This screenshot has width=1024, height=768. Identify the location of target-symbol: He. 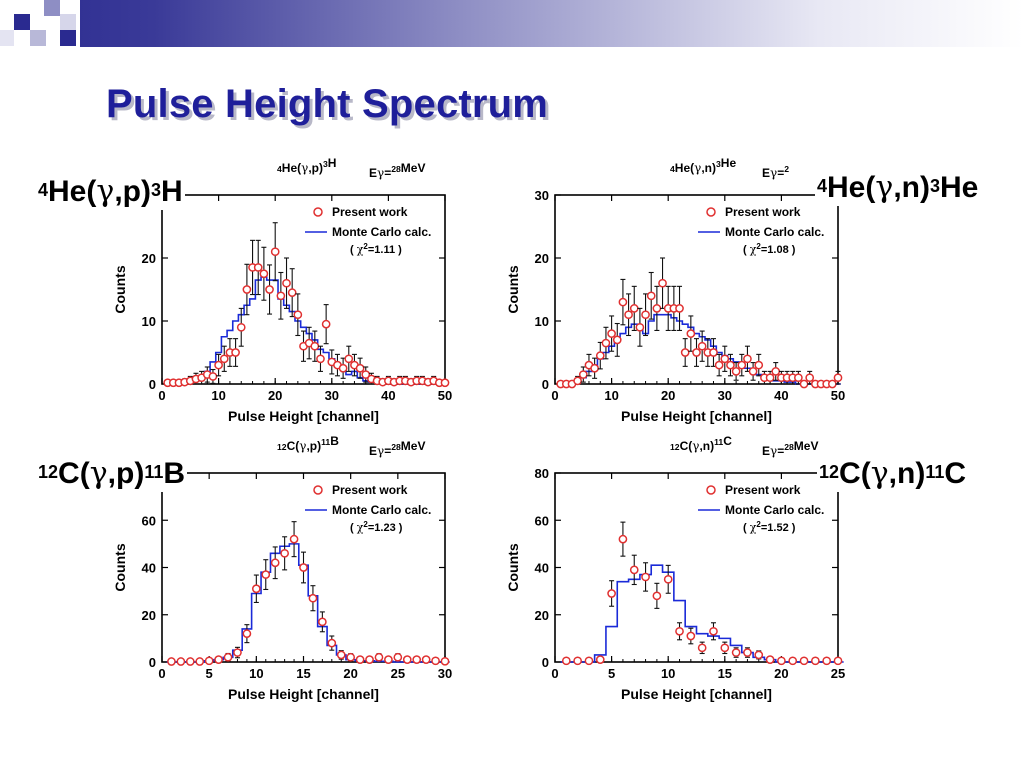
(67, 191).